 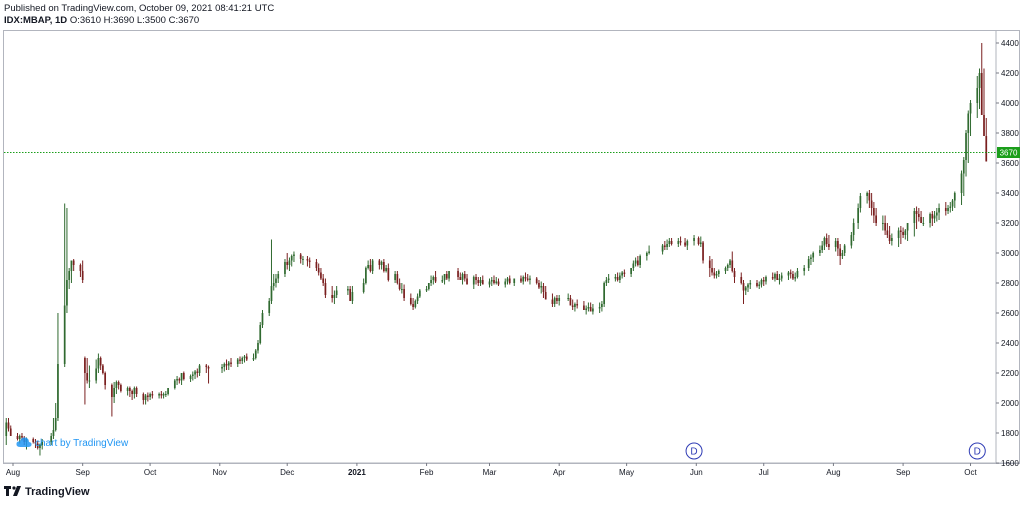 I want to click on y-tick-label: 4200, so click(x=1010, y=73).